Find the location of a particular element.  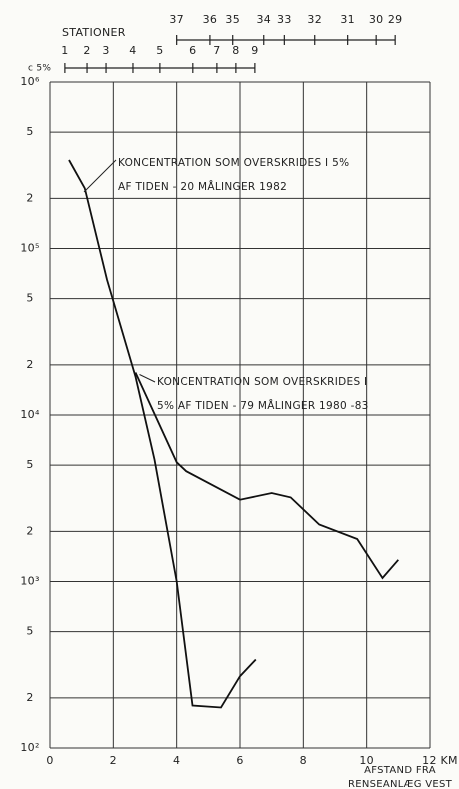

station-label: 31 is located at coordinates (347, 19).